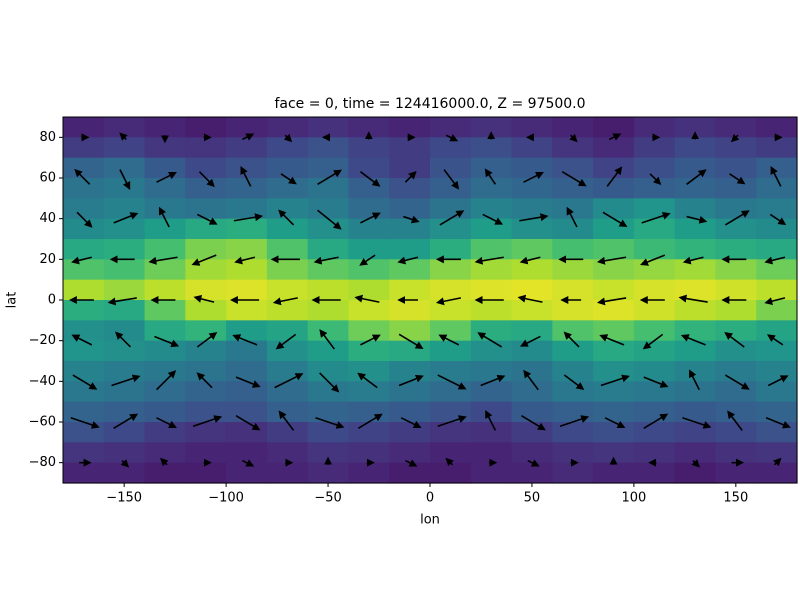 The height and width of the screenshot is (604, 800). I want to click on x-tick-label: −150, so click(124, 498).